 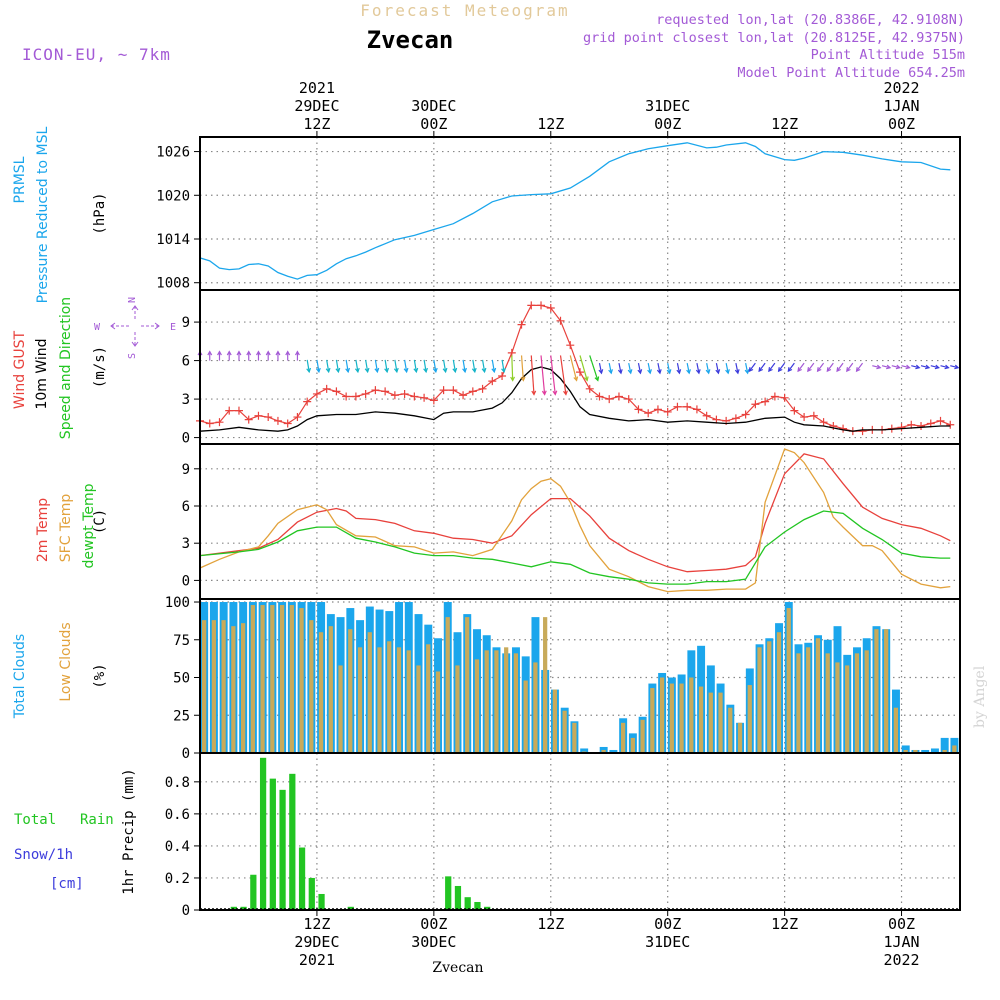 What do you see at coordinates (433, 124) in the screenshot?
I see `top-time-label: 00Z` at bounding box center [433, 124].